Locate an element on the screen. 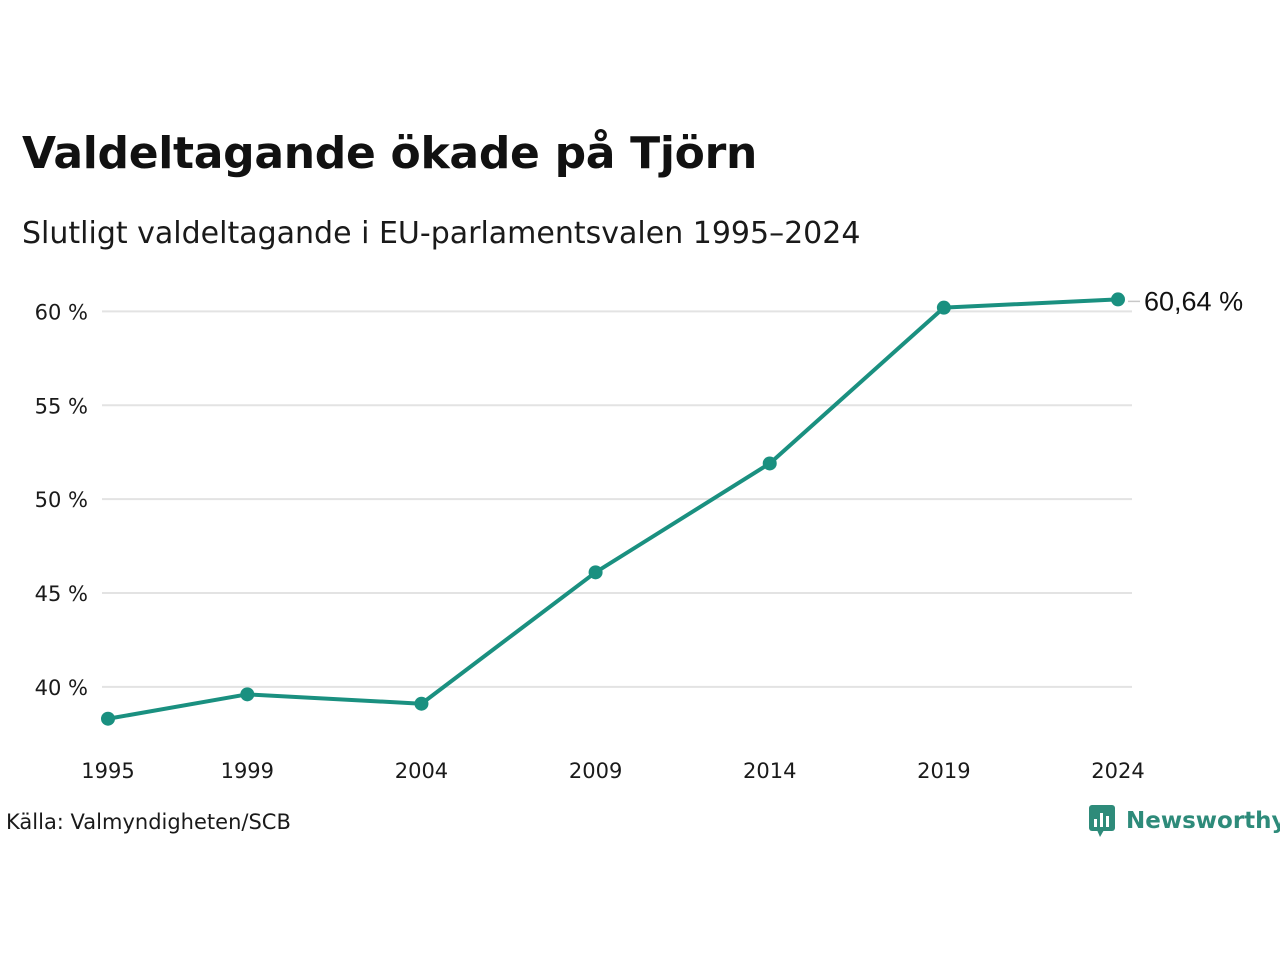 The height and width of the screenshot is (960, 1280). chart-title: Valdeltagande ökade på Tjörn is located at coordinates (390, 153).